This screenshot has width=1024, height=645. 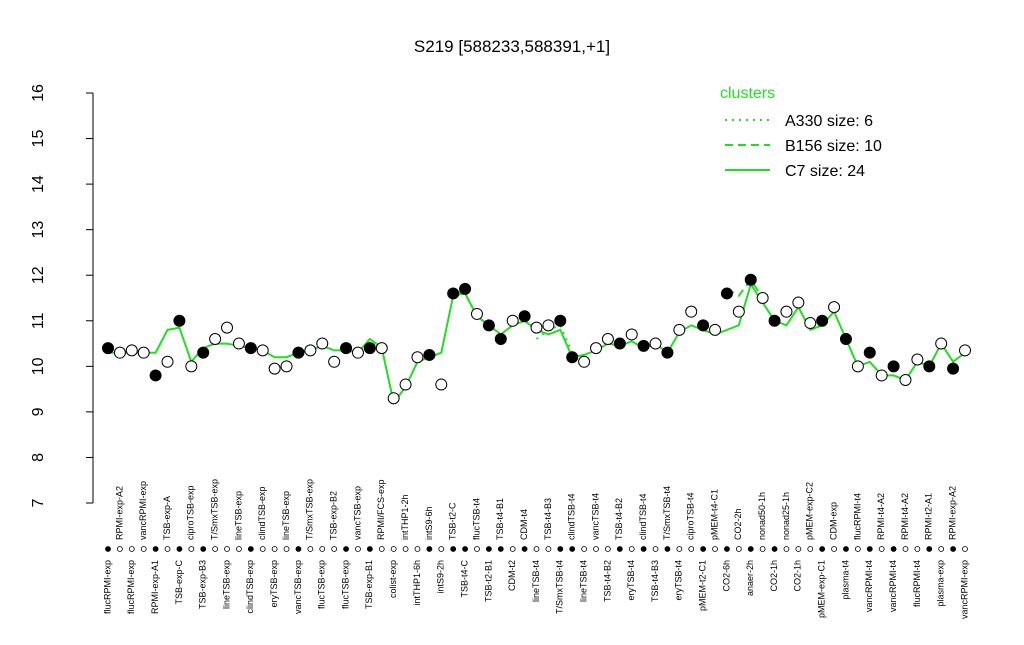 What do you see at coordinates (524, 524) in the screenshot?
I see `x-tick-label: CDM-t4` at bounding box center [524, 524].